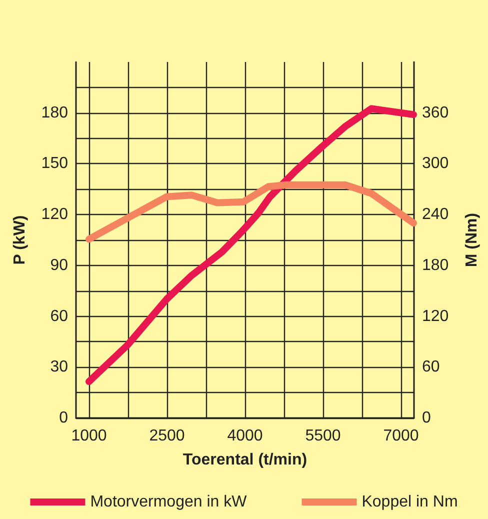  Describe the element at coordinates (401, 436) in the screenshot. I see `x-tick-label: 7000` at that location.